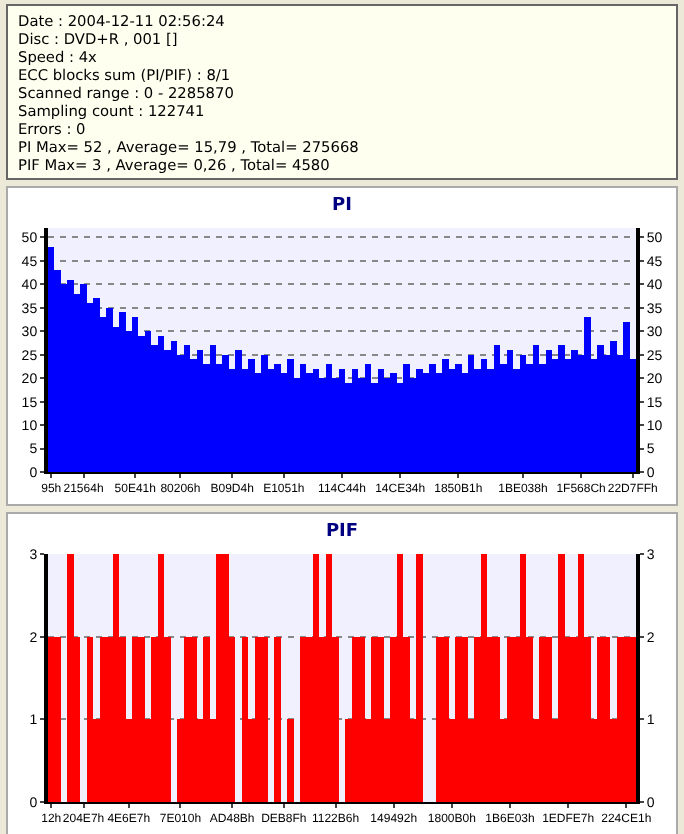  Describe the element at coordinates (342, 206) in the screenshot. I see `chart-title: PI` at that location.